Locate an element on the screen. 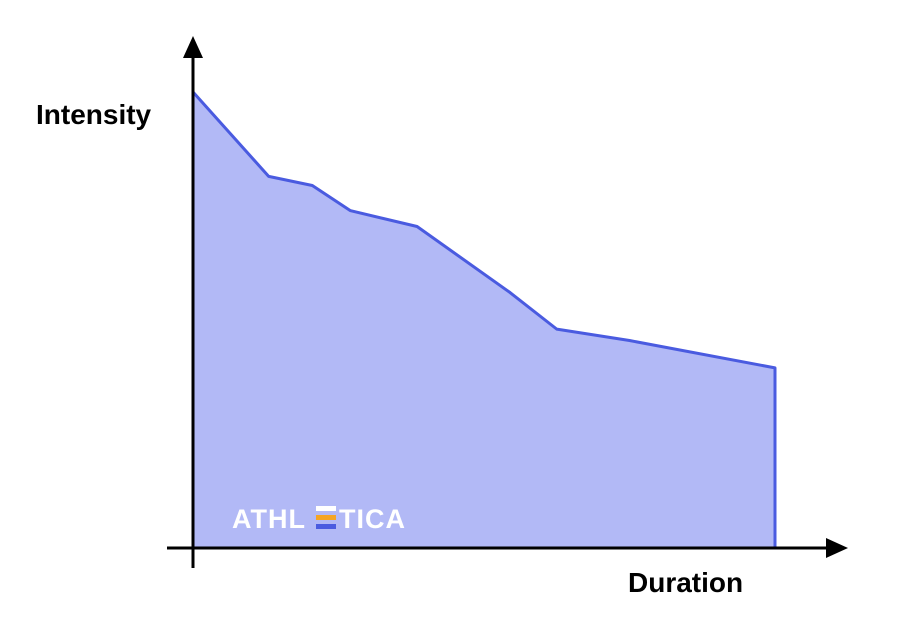 The width and height of the screenshot is (900, 637). logo-text-right: TICA is located at coordinates (372, 519).